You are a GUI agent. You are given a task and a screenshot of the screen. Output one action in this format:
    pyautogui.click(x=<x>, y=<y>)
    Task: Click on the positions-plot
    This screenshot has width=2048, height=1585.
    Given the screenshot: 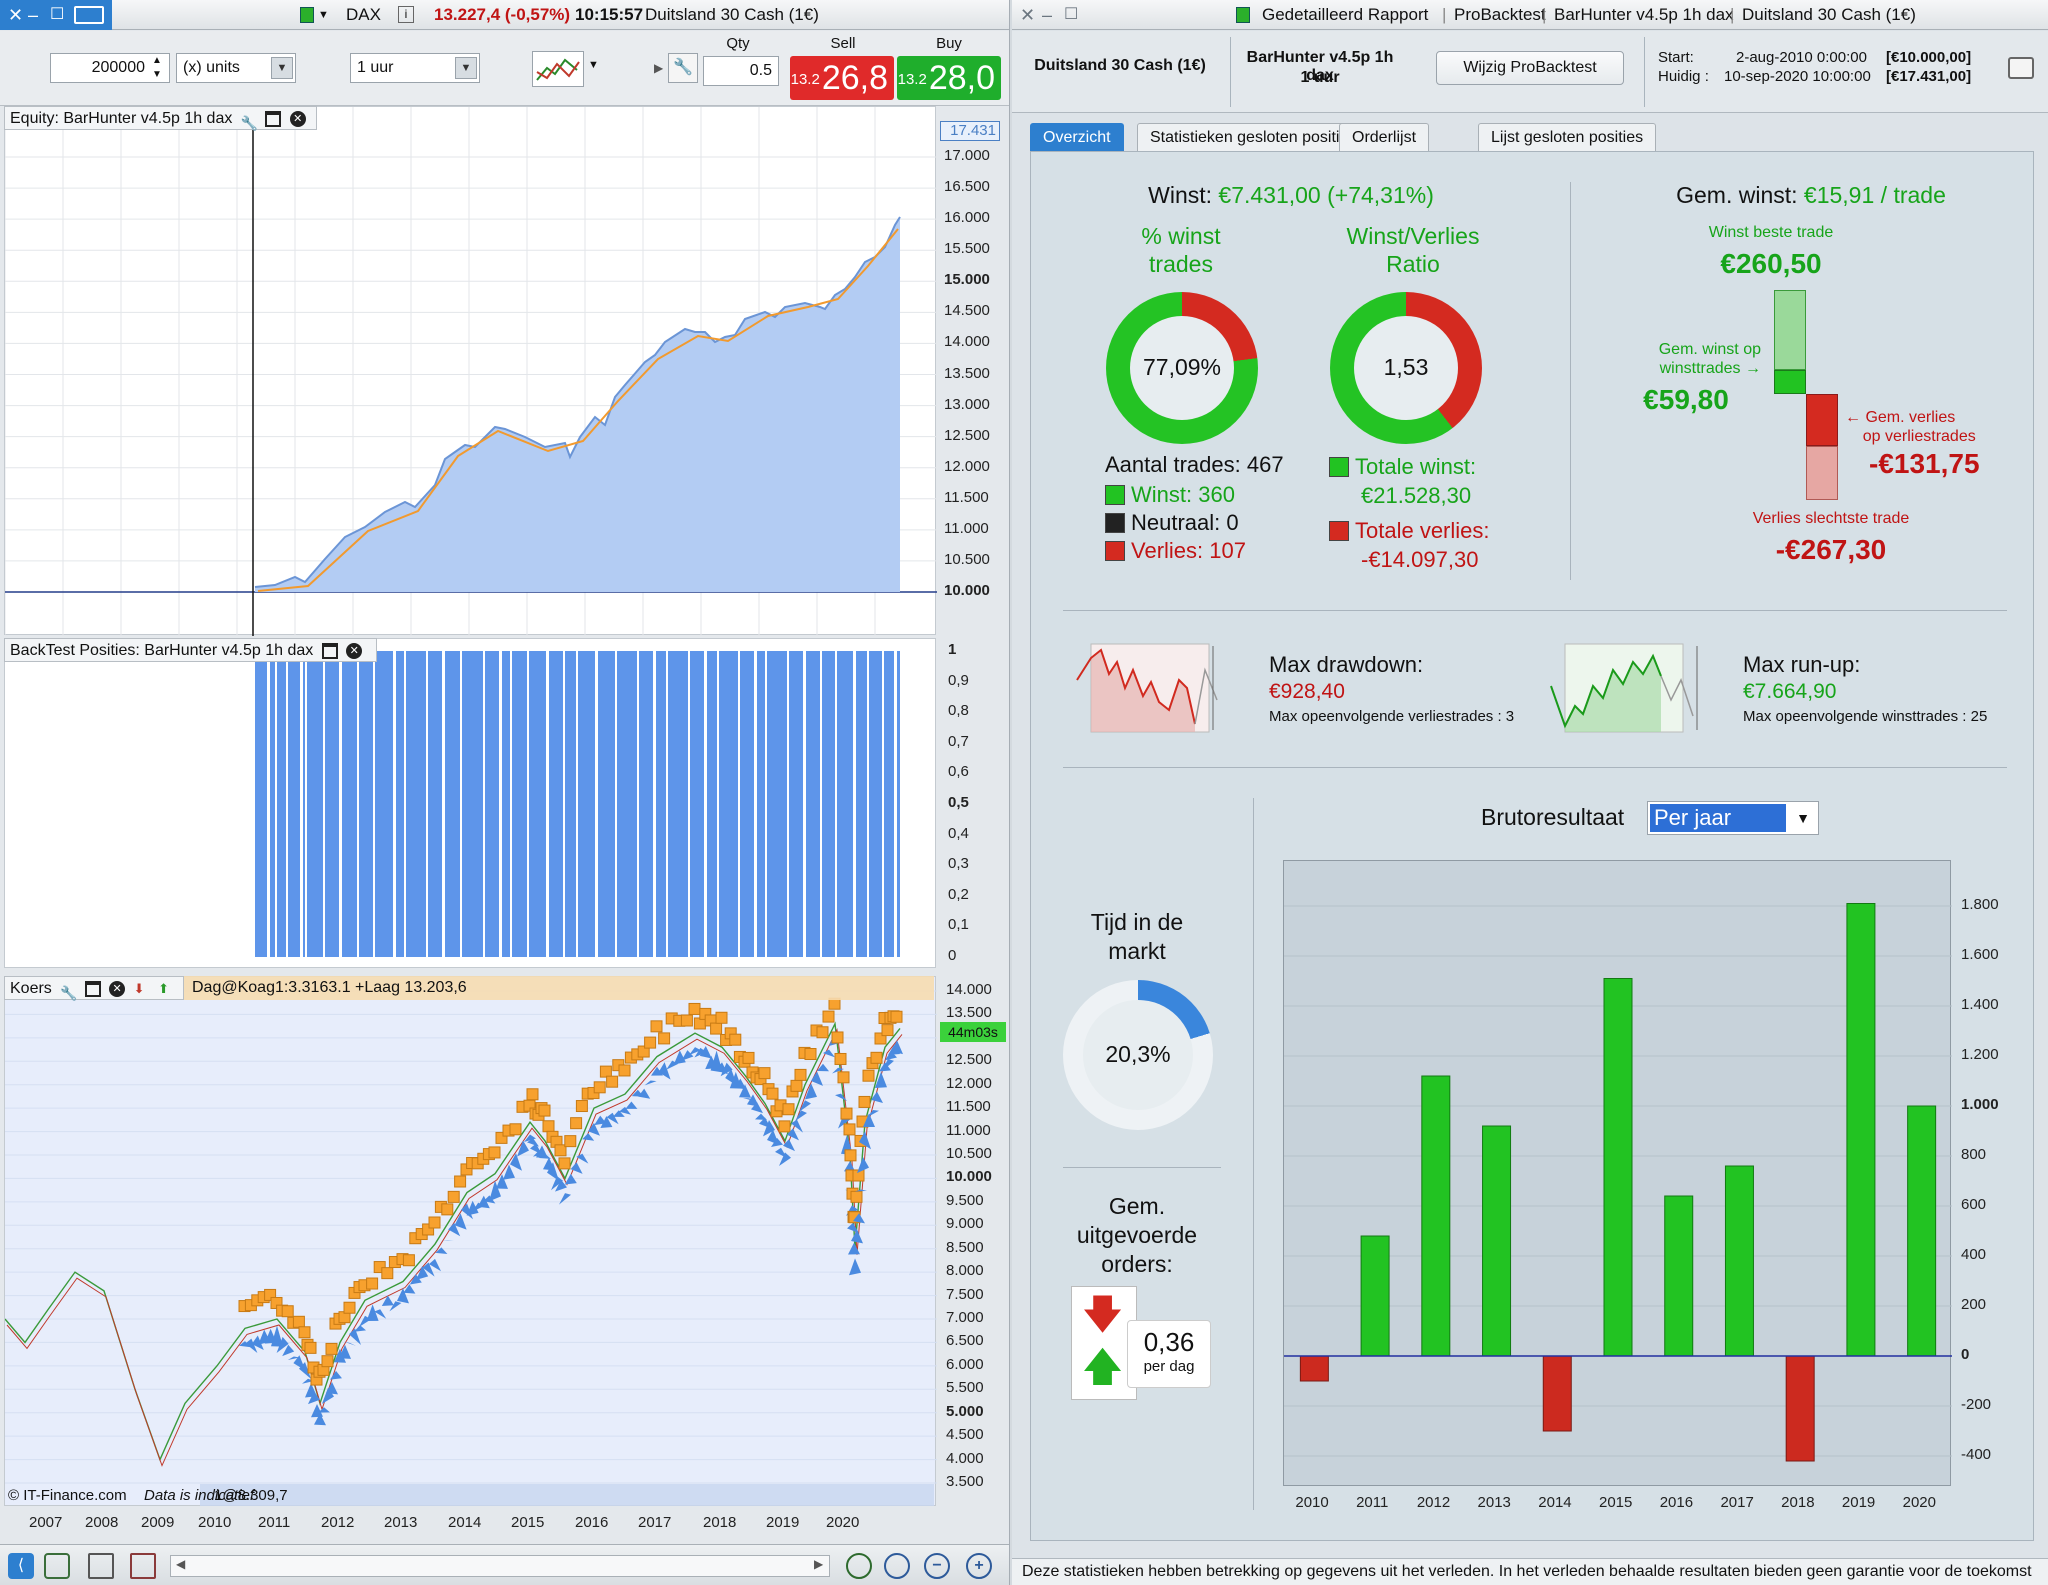 What is the action you would take?
    pyautogui.click(x=470, y=803)
    